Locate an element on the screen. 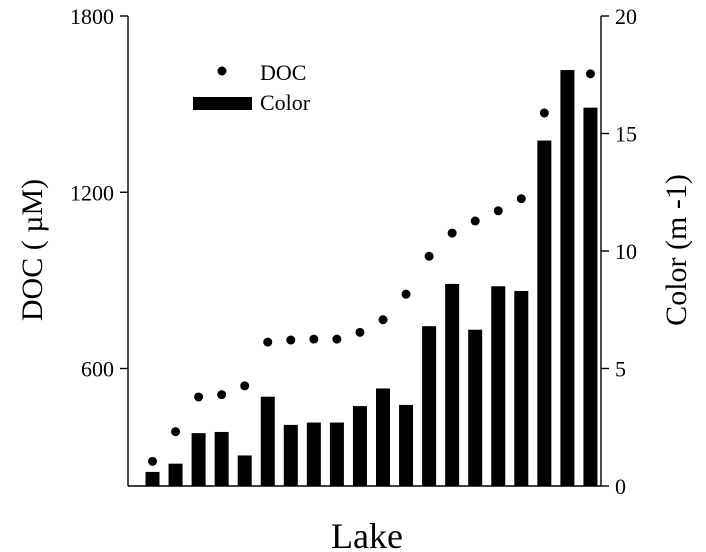  legend: DOC Color is located at coordinates (252, 87).